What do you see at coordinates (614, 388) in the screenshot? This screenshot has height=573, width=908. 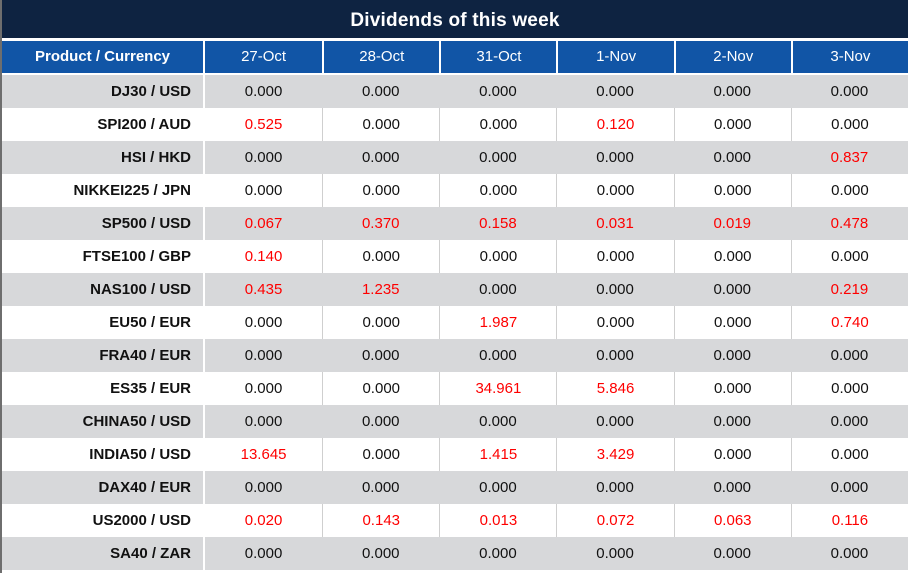 I see `dividend-value: 5.846` at bounding box center [614, 388].